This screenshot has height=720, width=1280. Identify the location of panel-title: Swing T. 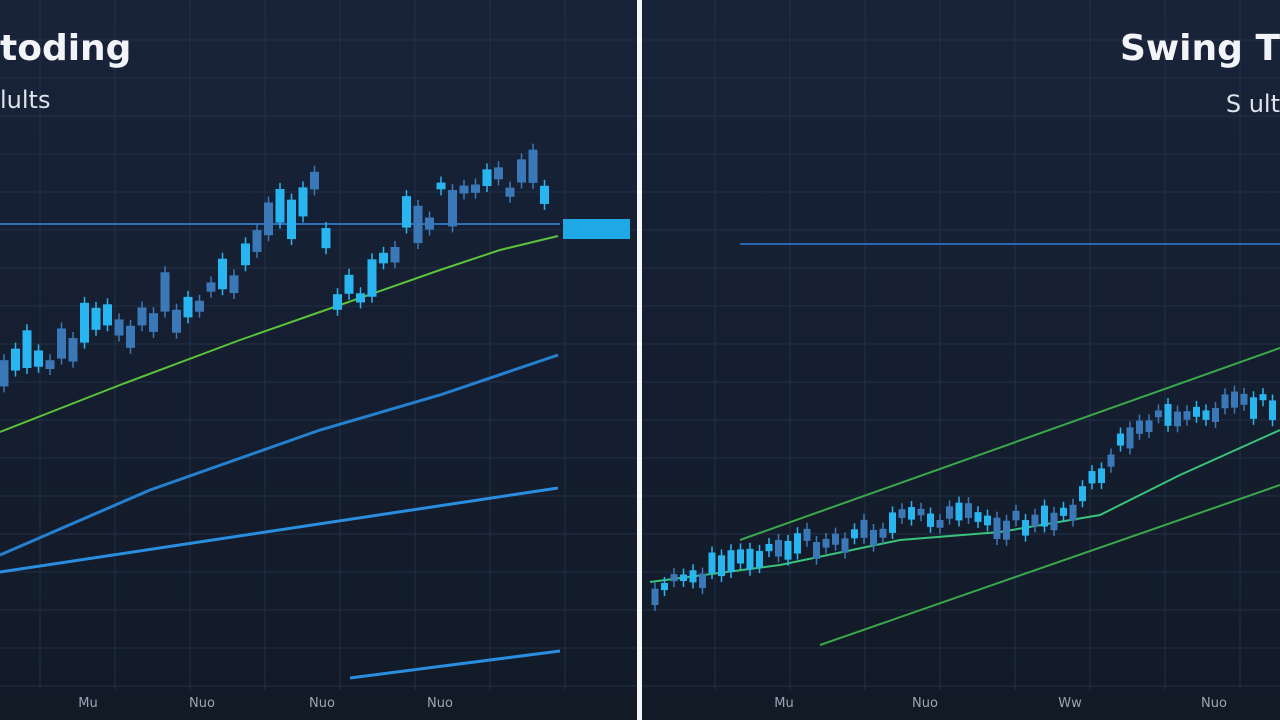
(1200, 48).